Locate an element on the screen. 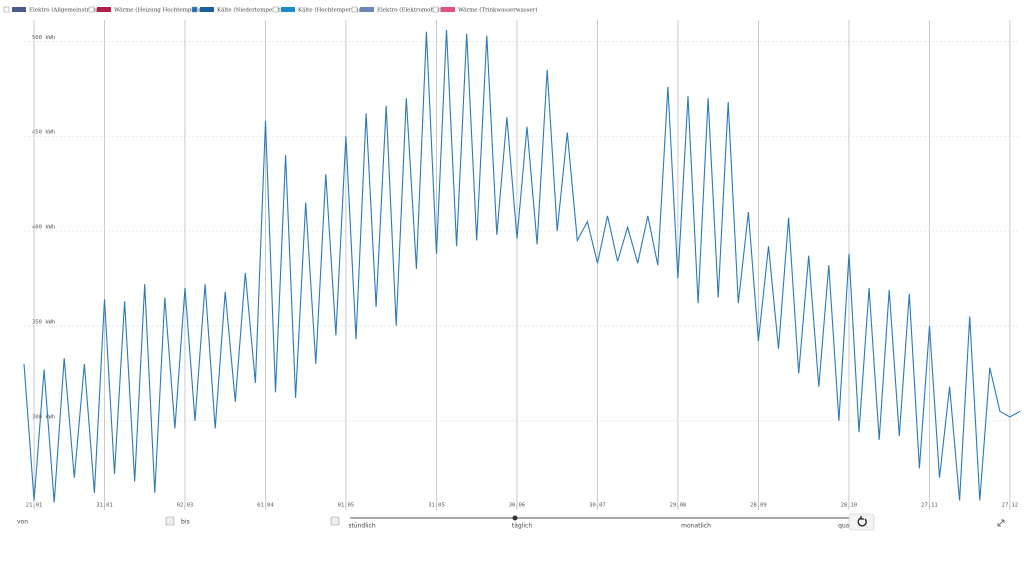 This screenshot has height=575, width=1024. to-label: bis is located at coordinates (185, 522).